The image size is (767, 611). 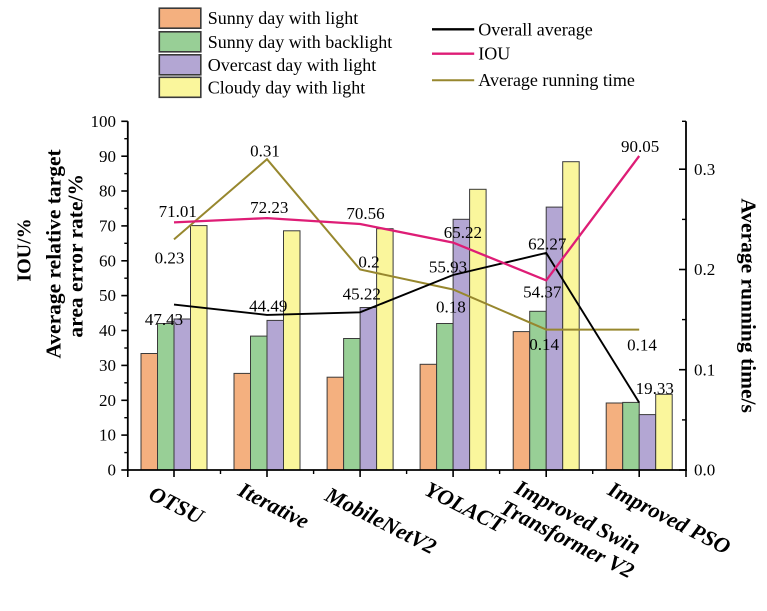 I want to click on svg-text: 30, so click(x=107, y=365).